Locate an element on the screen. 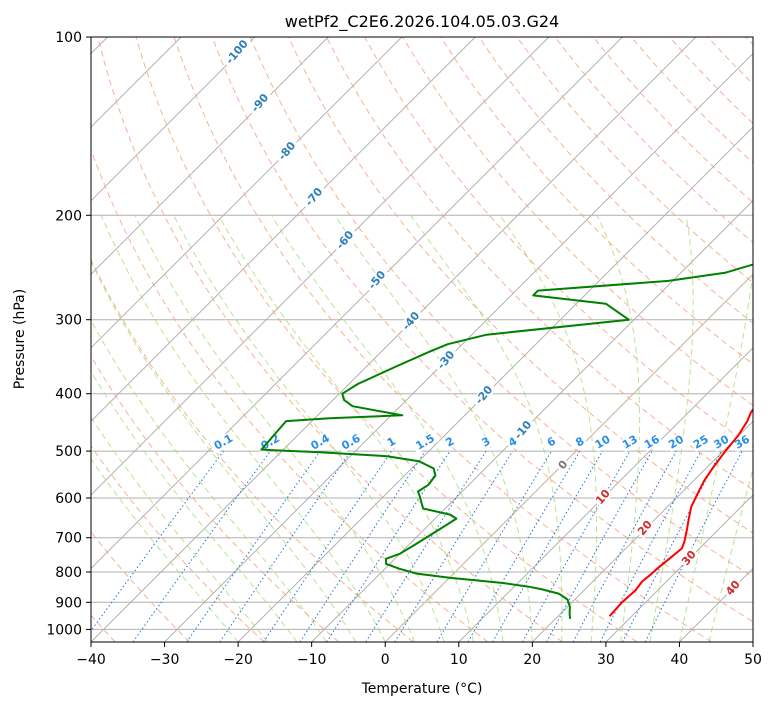 The image size is (775, 708). y-tick-label-100: 100 is located at coordinates (68, 38).